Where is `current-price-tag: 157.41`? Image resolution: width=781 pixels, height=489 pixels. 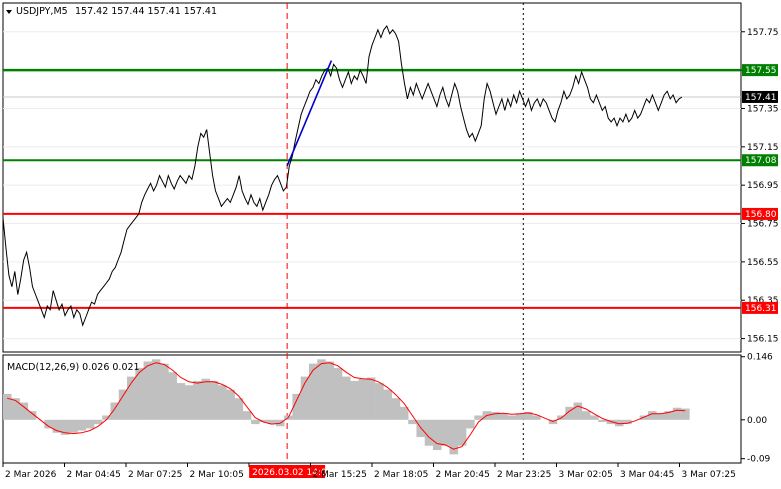
current-price-tag: 157.41 is located at coordinates (761, 98).